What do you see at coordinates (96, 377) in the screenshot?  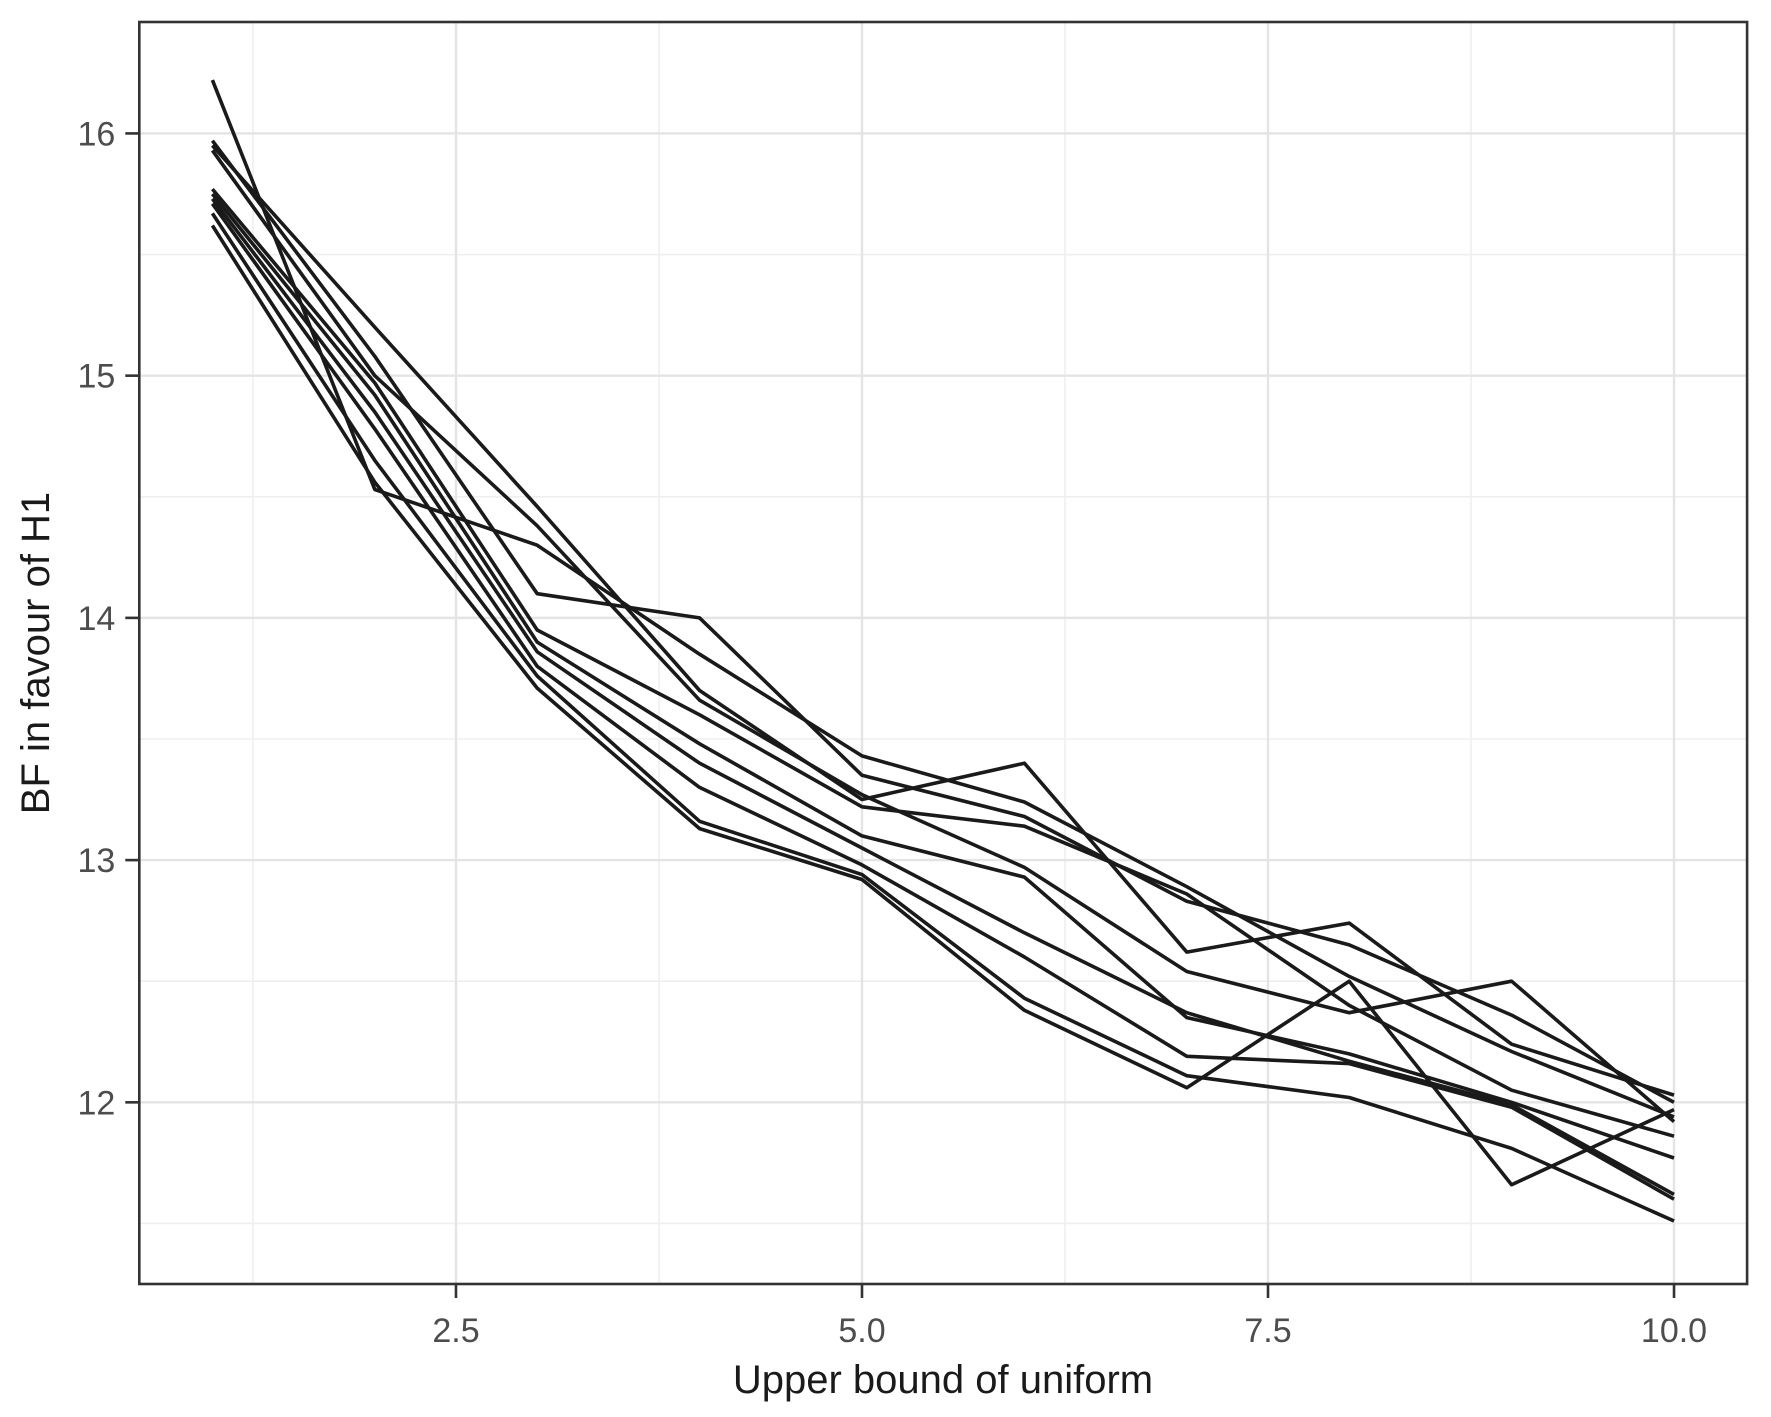 I see `y-tick-label: 15` at bounding box center [96, 377].